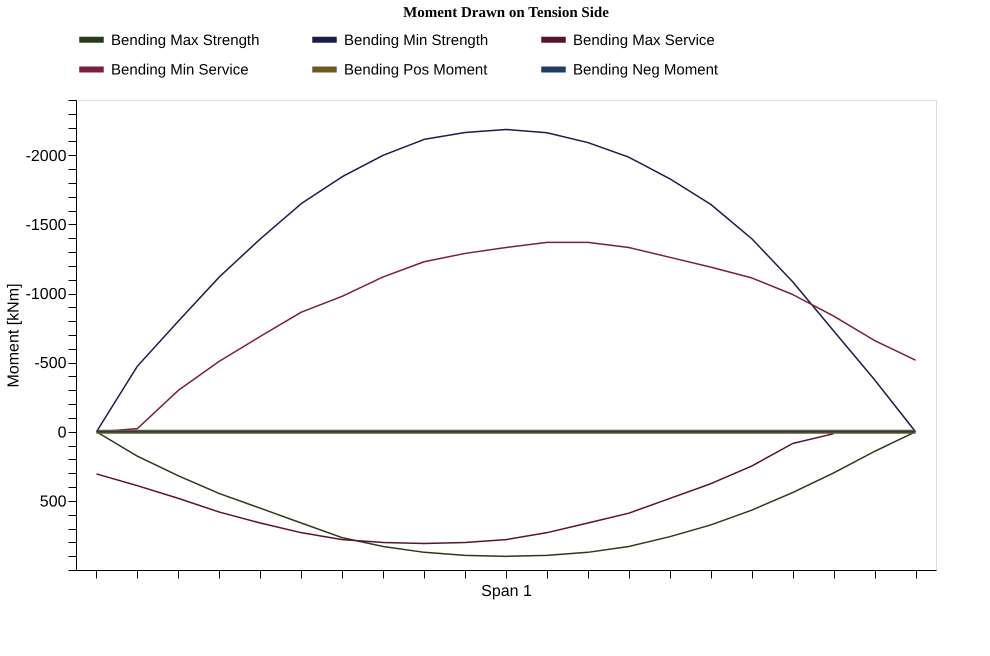  I want to click on legend-label: Bending Max Service, so click(644, 40).